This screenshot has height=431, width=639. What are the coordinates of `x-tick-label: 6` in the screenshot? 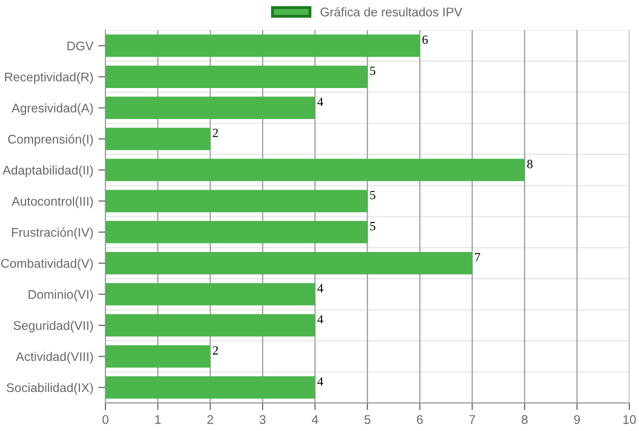 It's located at (419, 419).